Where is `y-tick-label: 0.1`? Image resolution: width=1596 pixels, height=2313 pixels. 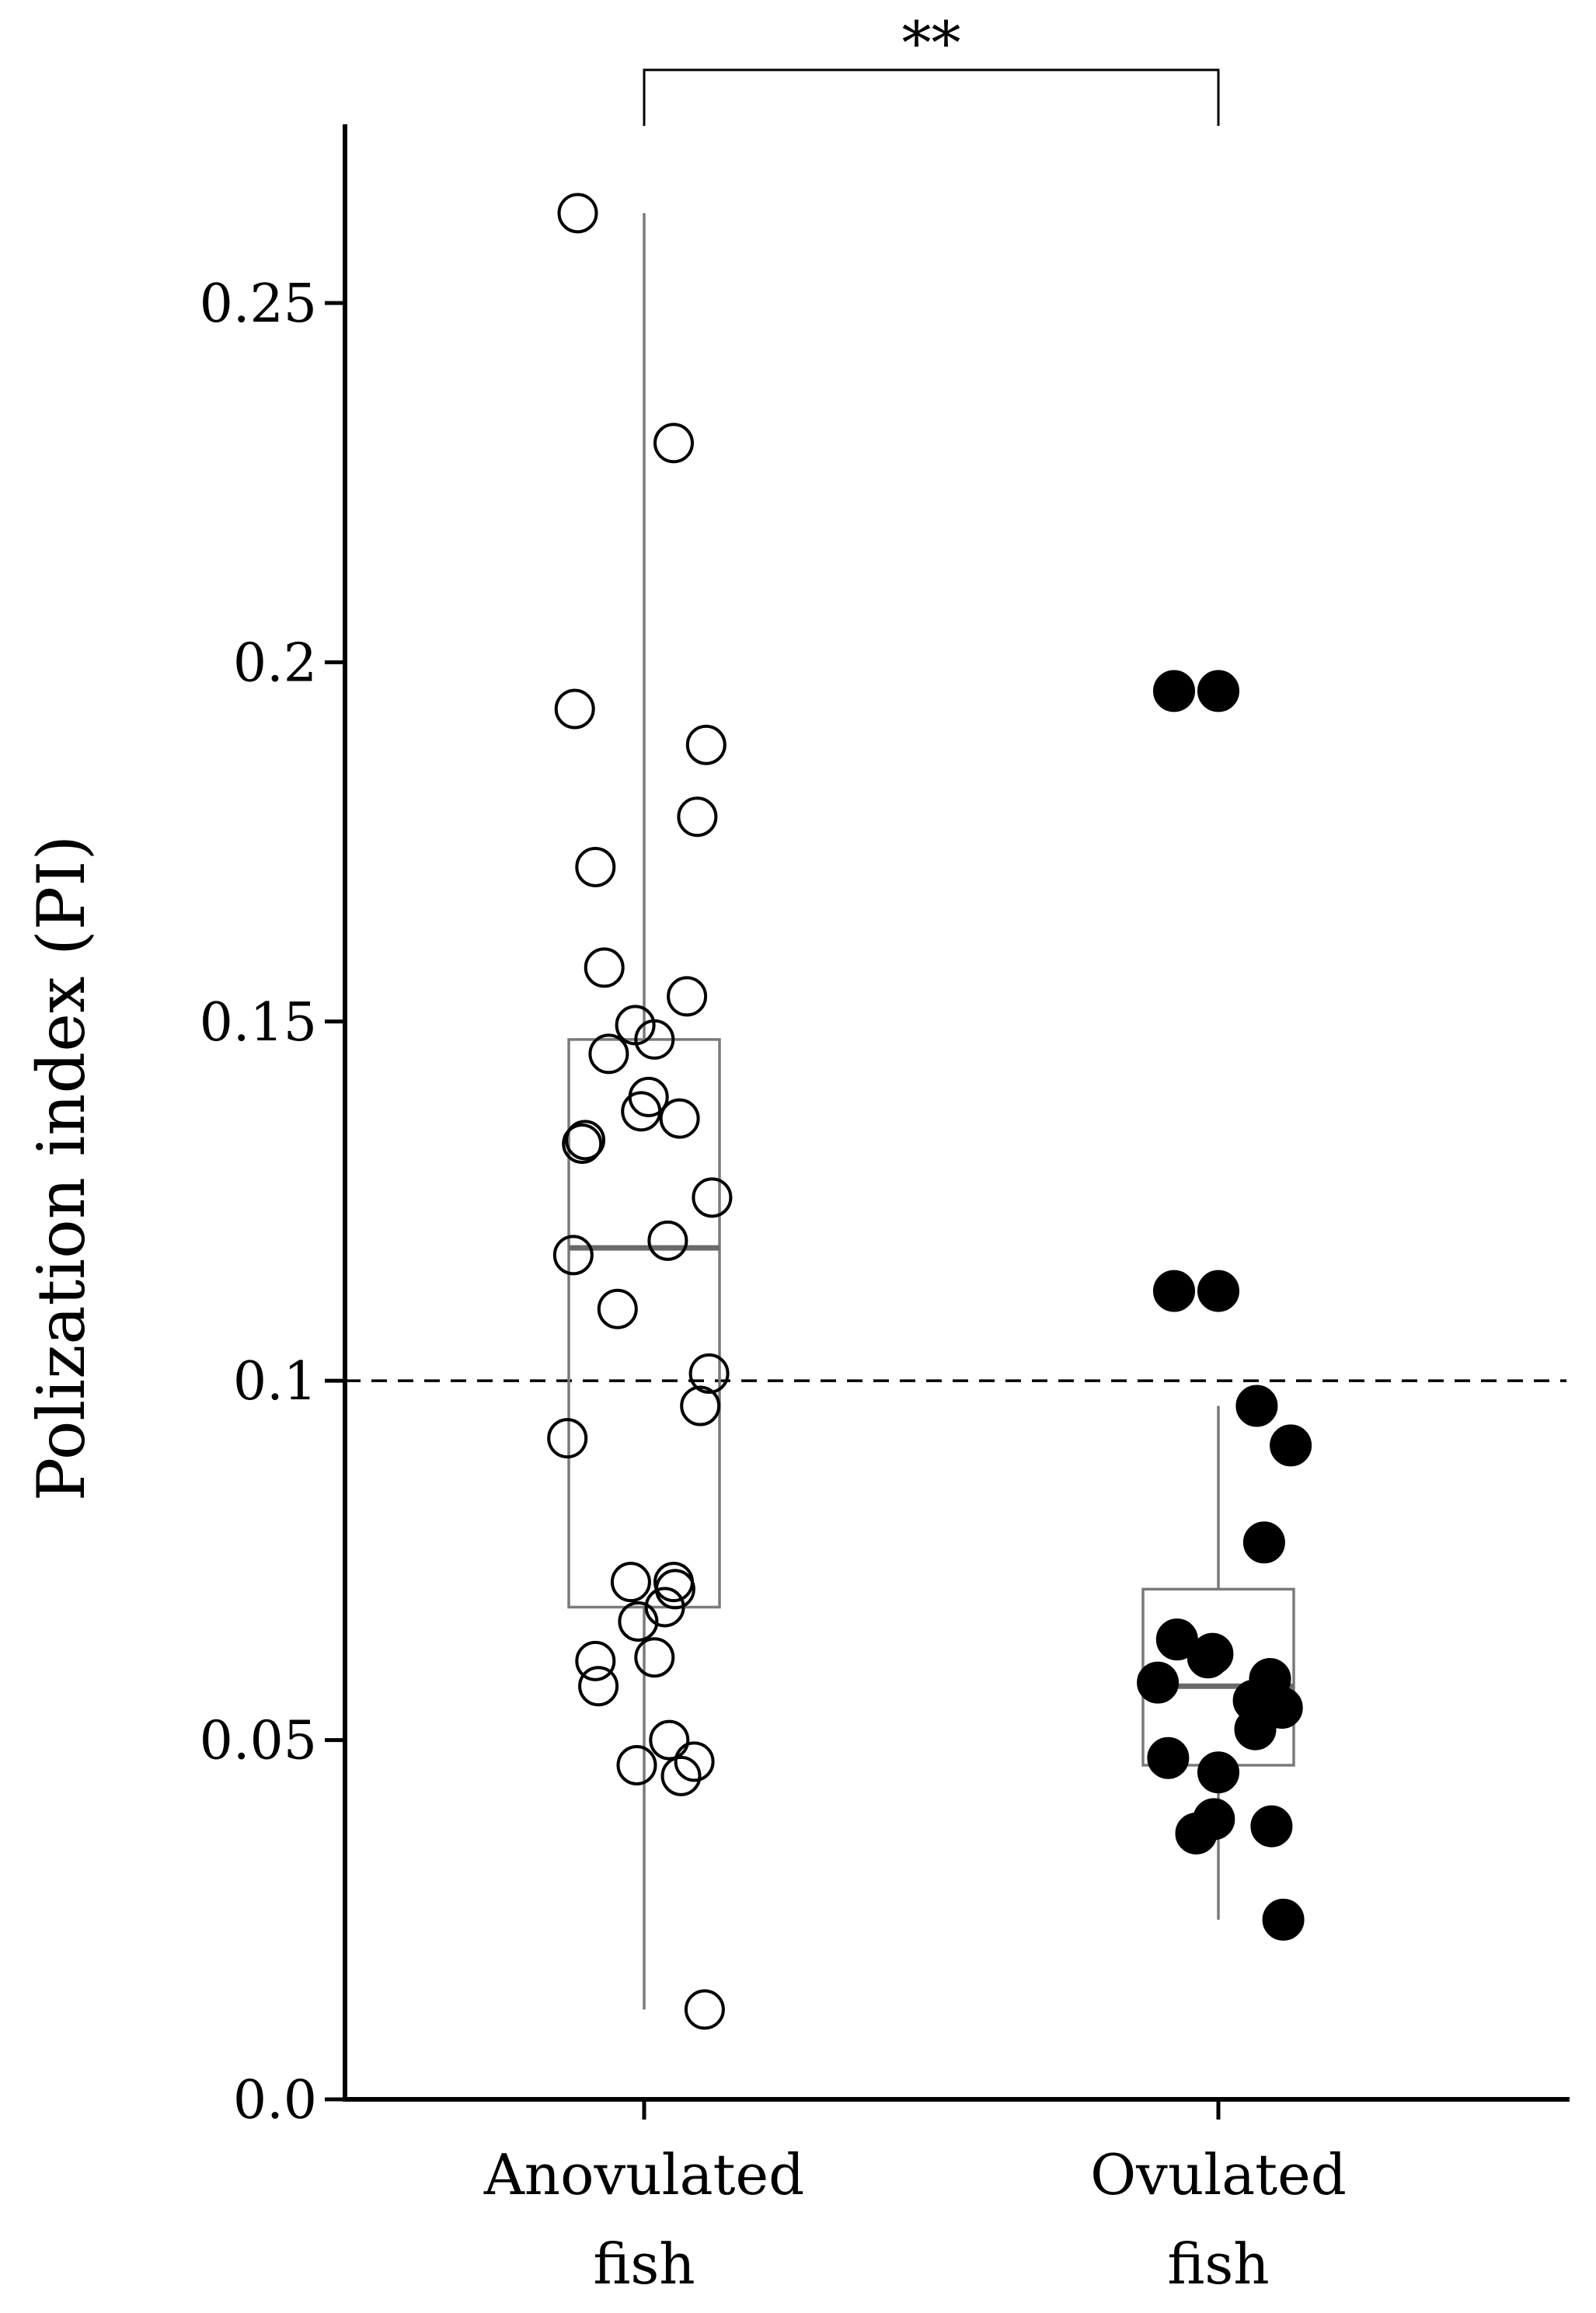 y-tick-label: 0.1 is located at coordinates (275, 1382).